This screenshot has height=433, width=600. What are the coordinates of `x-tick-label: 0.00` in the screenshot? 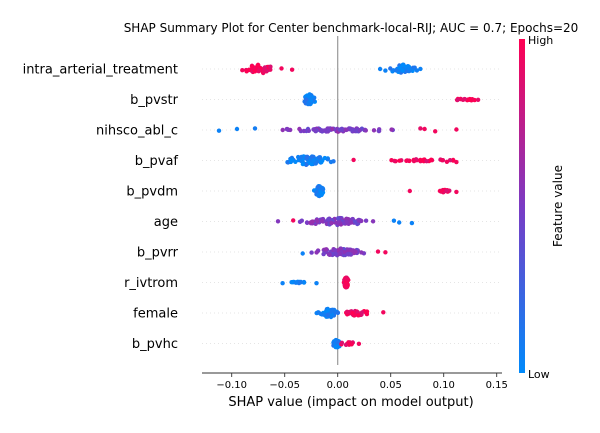 It's located at (338, 385).